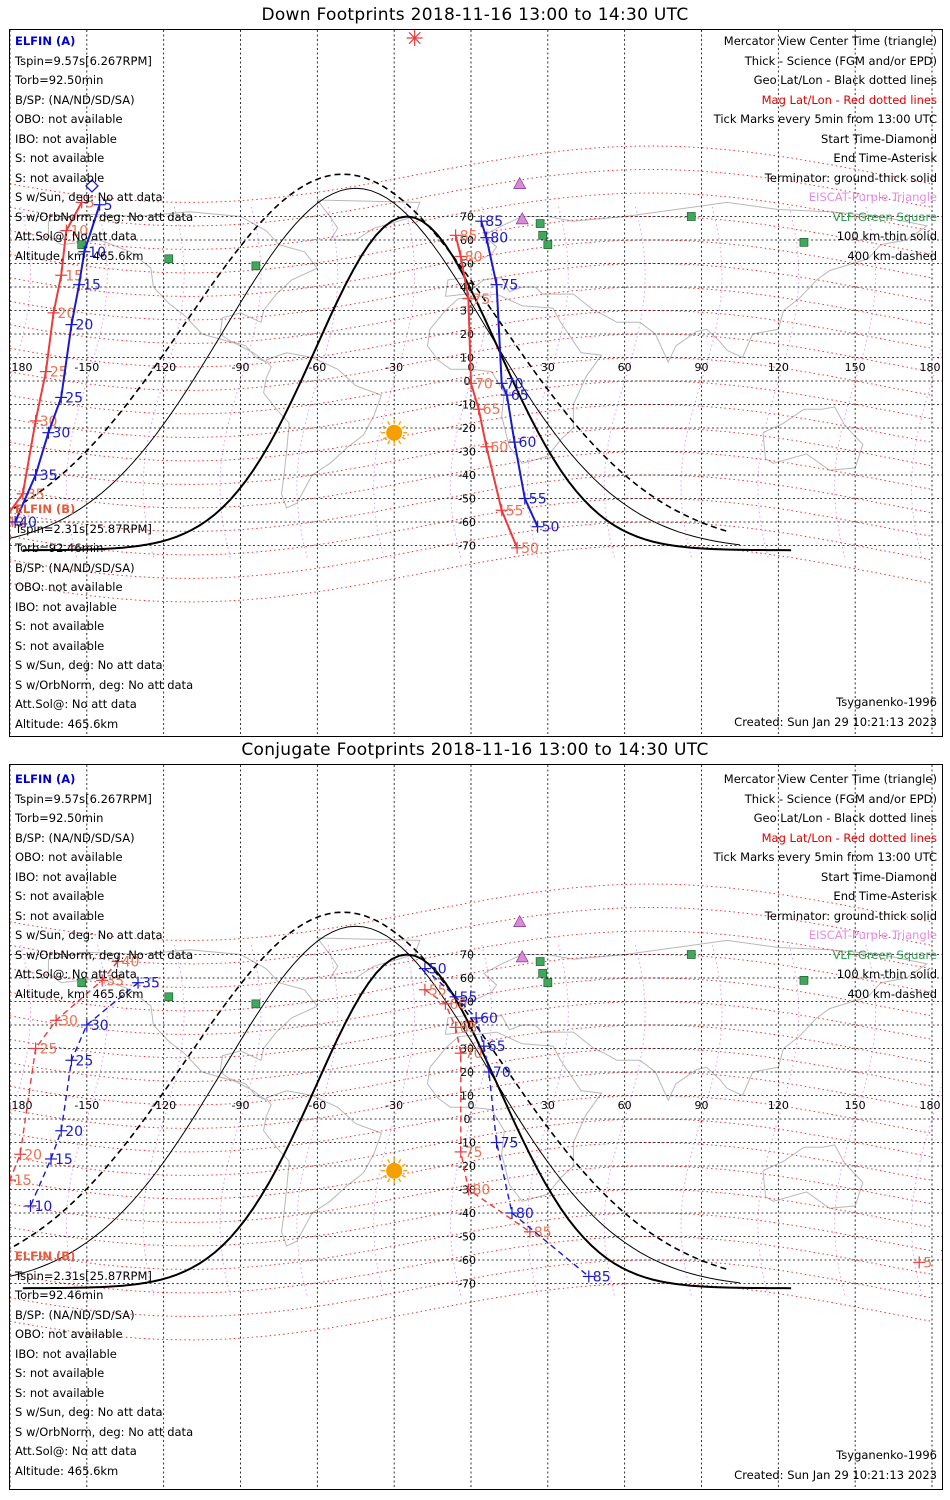  What do you see at coordinates (28, 523) in the screenshot?
I see `track-time-label: 40` at bounding box center [28, 523].